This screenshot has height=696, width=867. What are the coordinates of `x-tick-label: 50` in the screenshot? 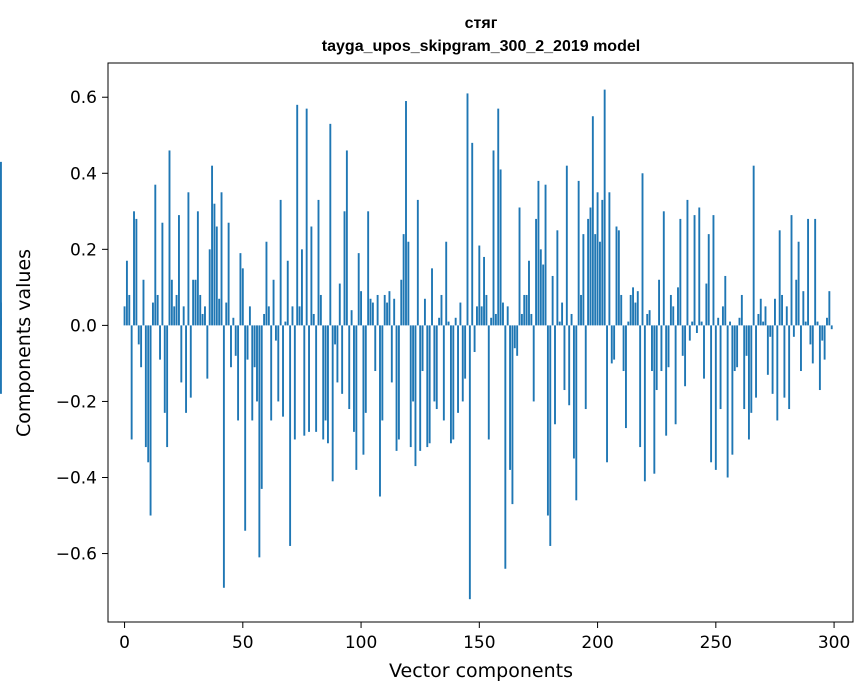 It's located at (243, 643).